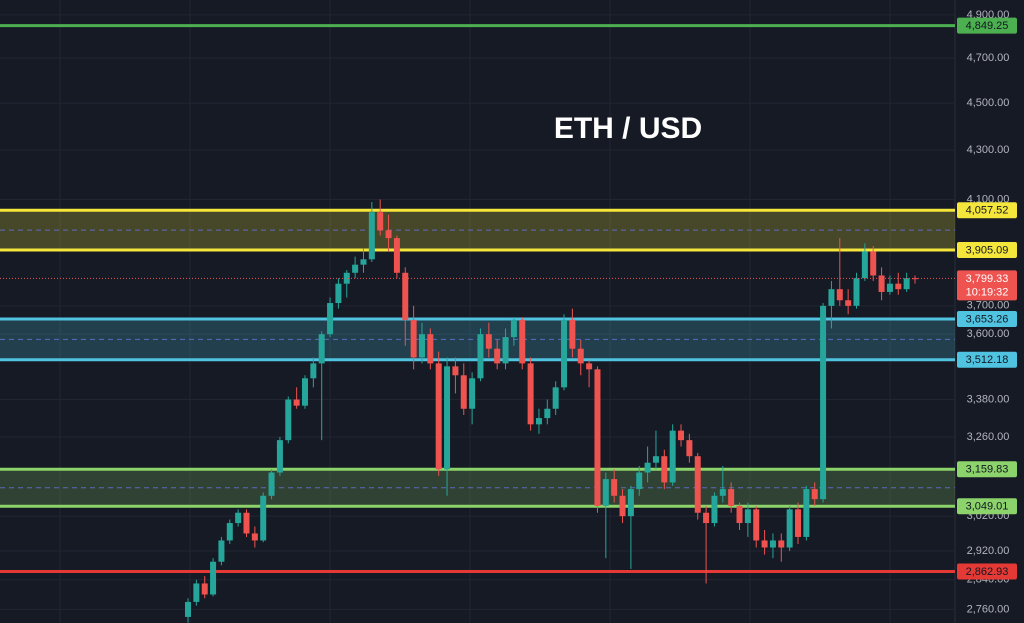  Describe the element at coordinates (988, 551) in the screenshot. I see `y-tick-label: 2,920.00` at that location.